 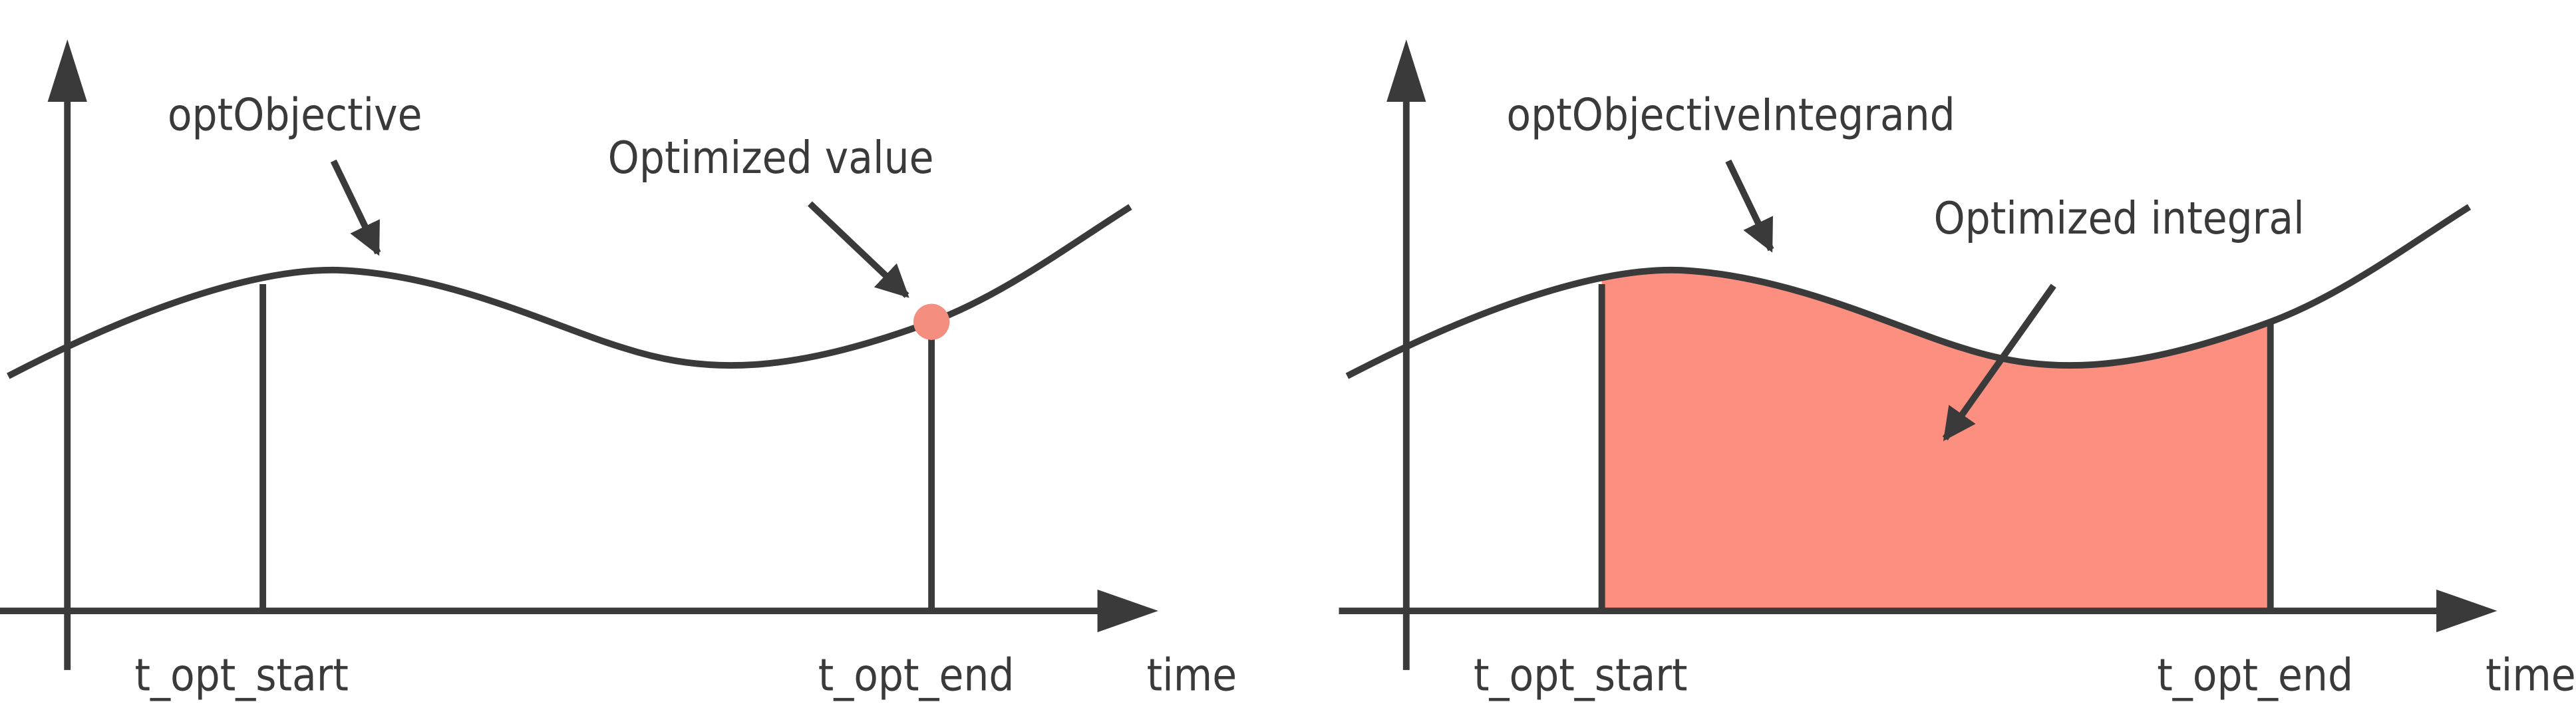 I want to click on annotation: Optimized value, so click(x=771, y=158).